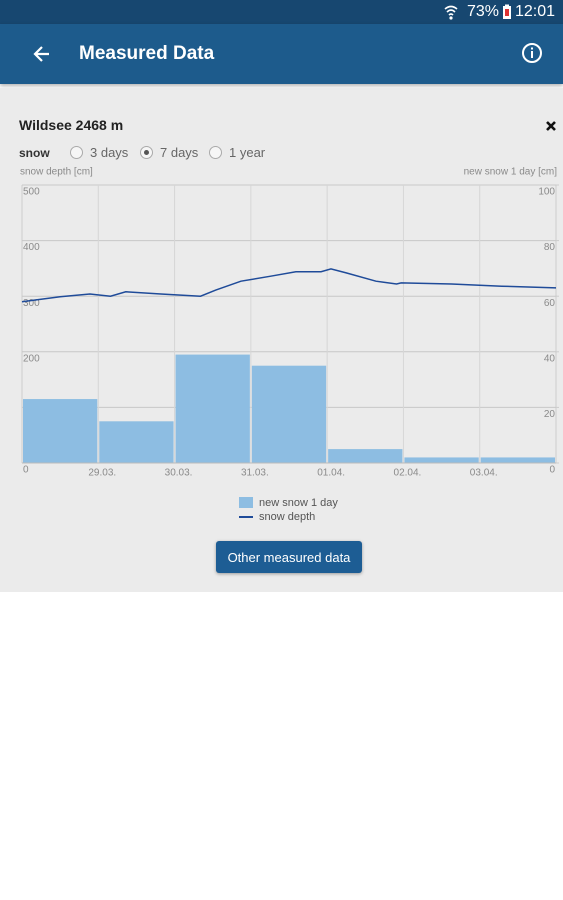  I want to click on y2-tick-label: 40, so click(550, 358).